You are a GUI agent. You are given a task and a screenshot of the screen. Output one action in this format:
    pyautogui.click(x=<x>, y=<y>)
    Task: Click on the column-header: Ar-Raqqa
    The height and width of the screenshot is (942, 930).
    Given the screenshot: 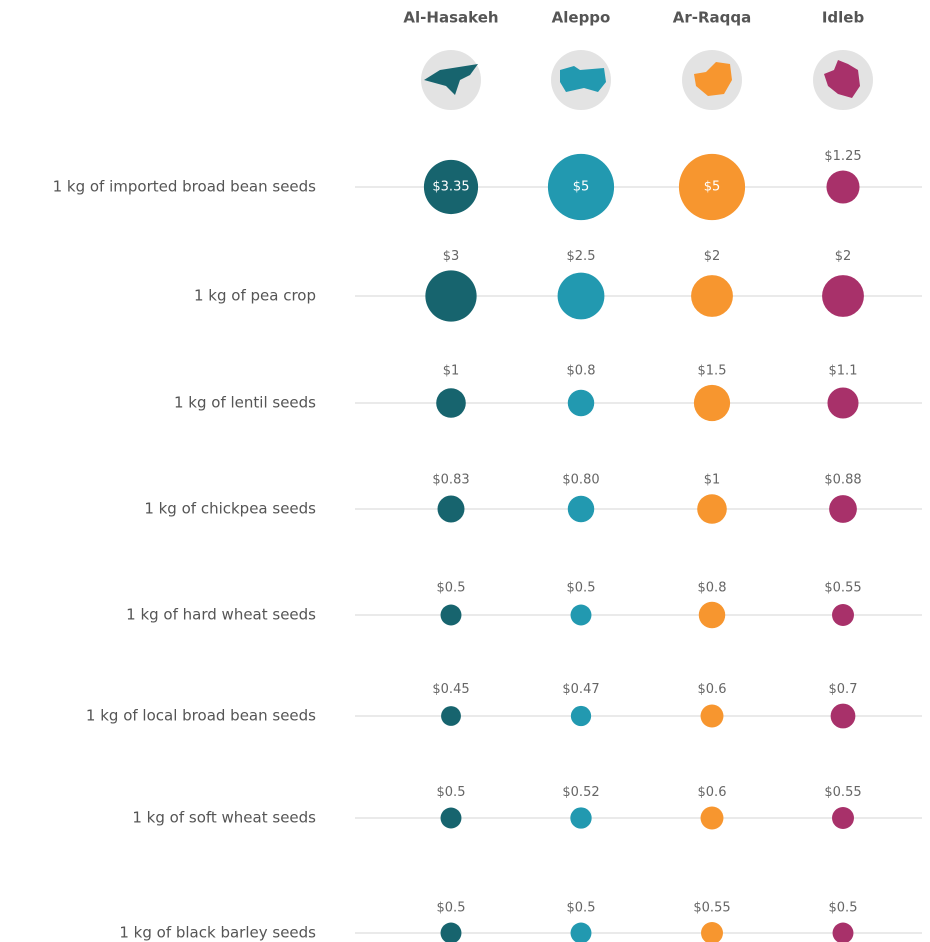 What is the action you would take?
    pyautogui.click(x=712, y=18)
    